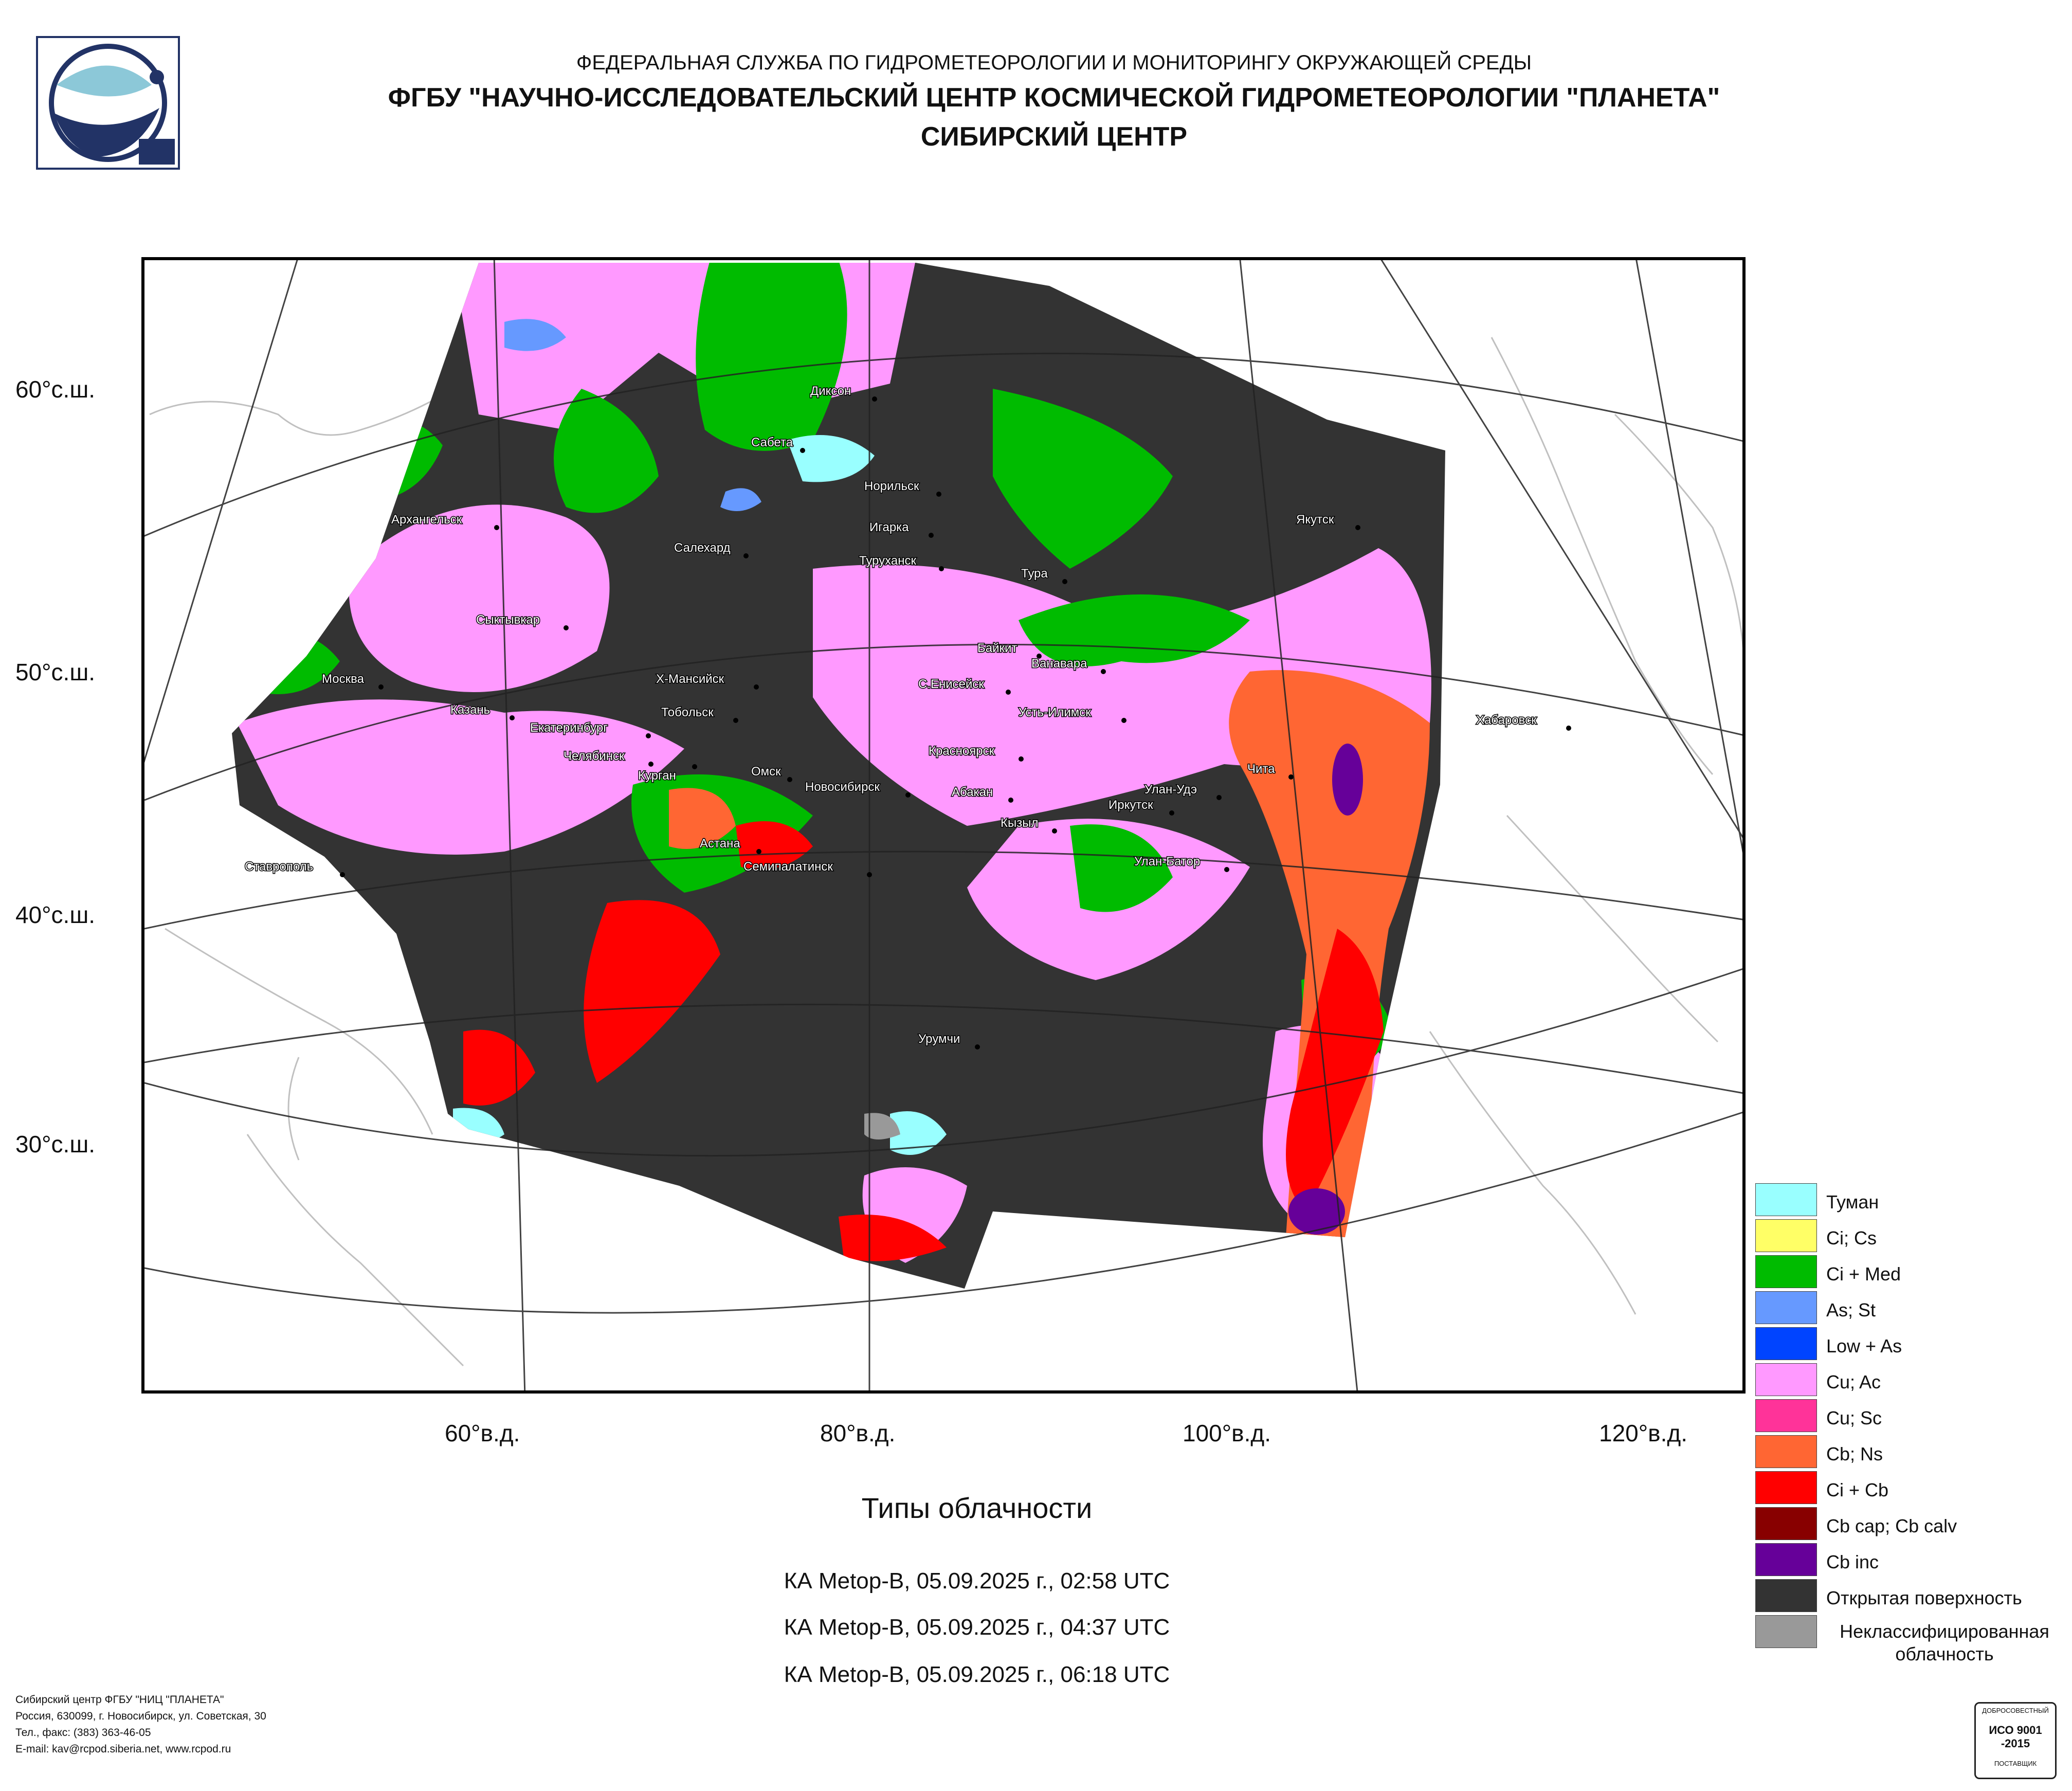  I want to click on city-salekhard: Салехард, so click(711, 549).